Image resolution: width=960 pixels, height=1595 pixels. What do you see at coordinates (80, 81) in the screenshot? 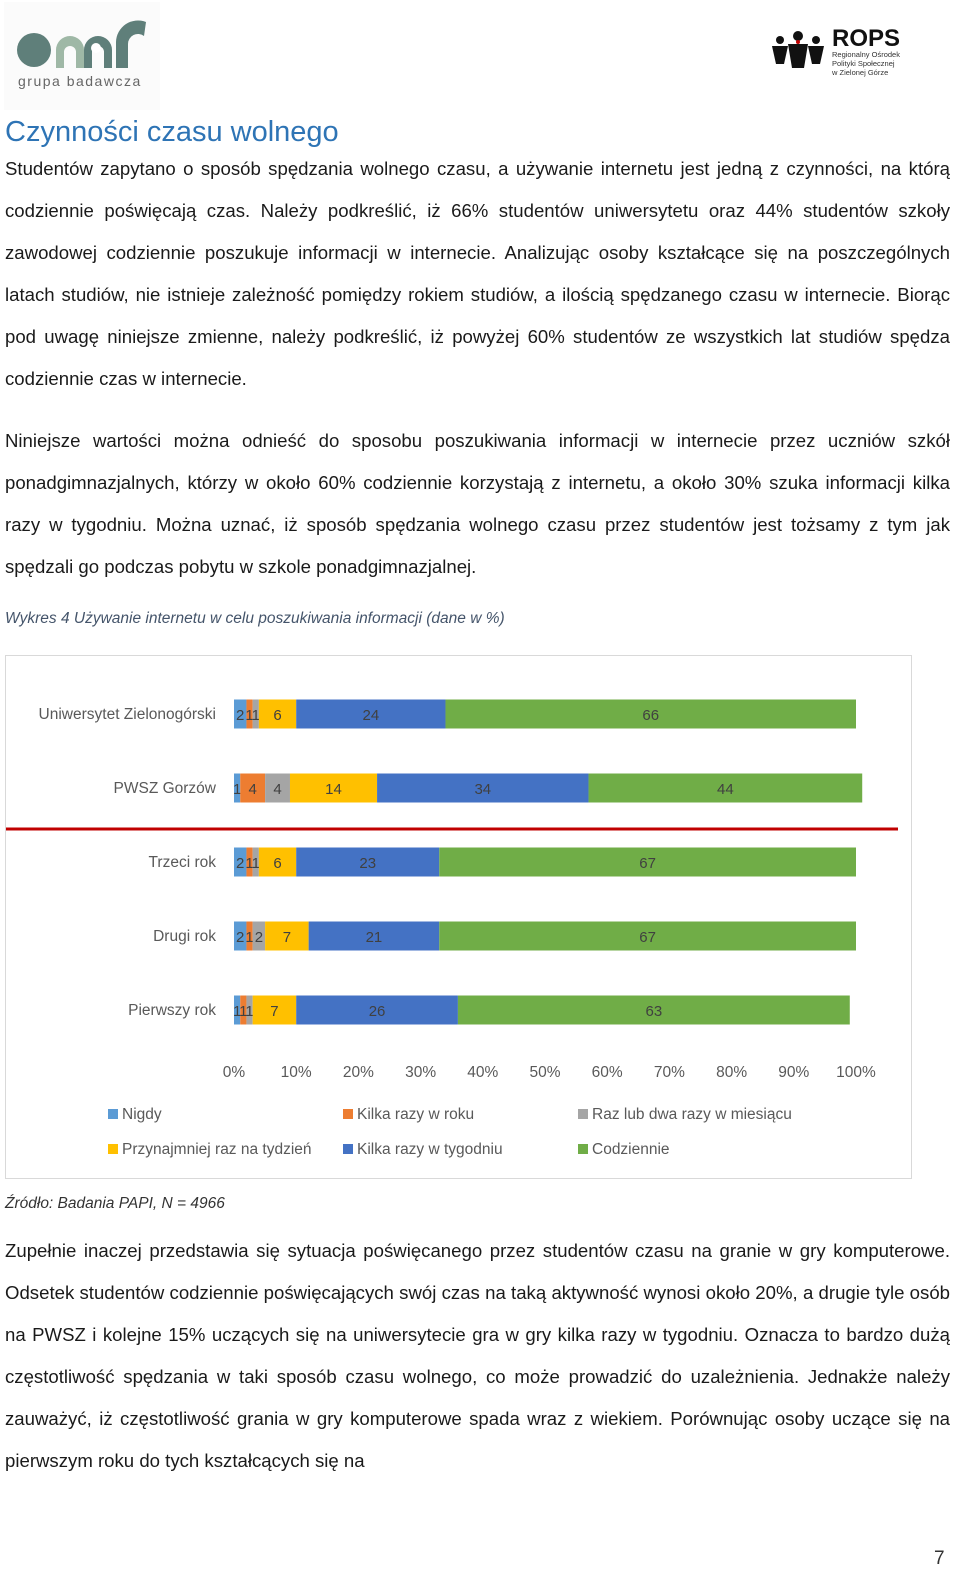
I see `svg-text: grupa badawcza` at bounding box center [80, 81].